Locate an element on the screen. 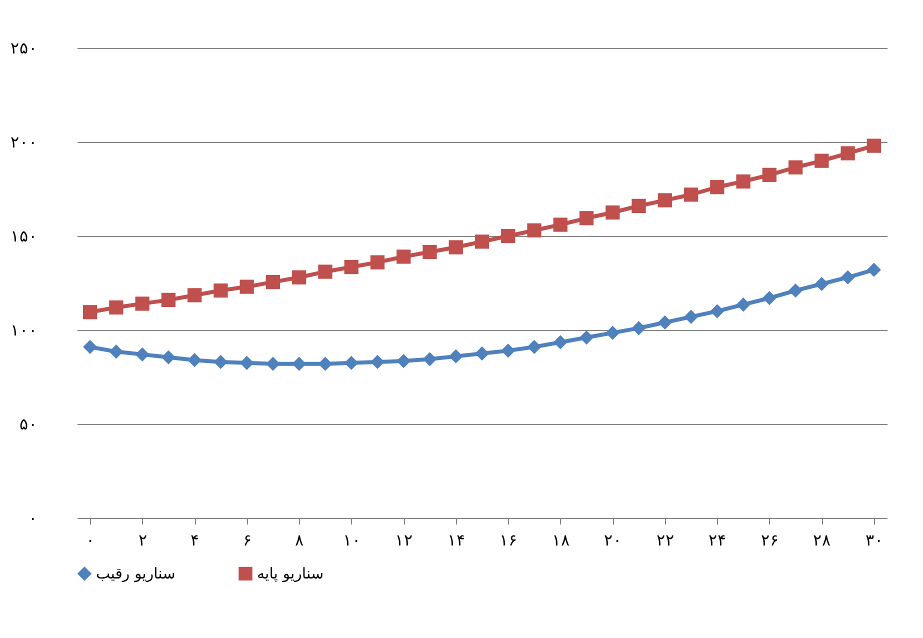 The image size is (923, 638). x-tick-label: ۲۶ is located at coordinates (769, 540).